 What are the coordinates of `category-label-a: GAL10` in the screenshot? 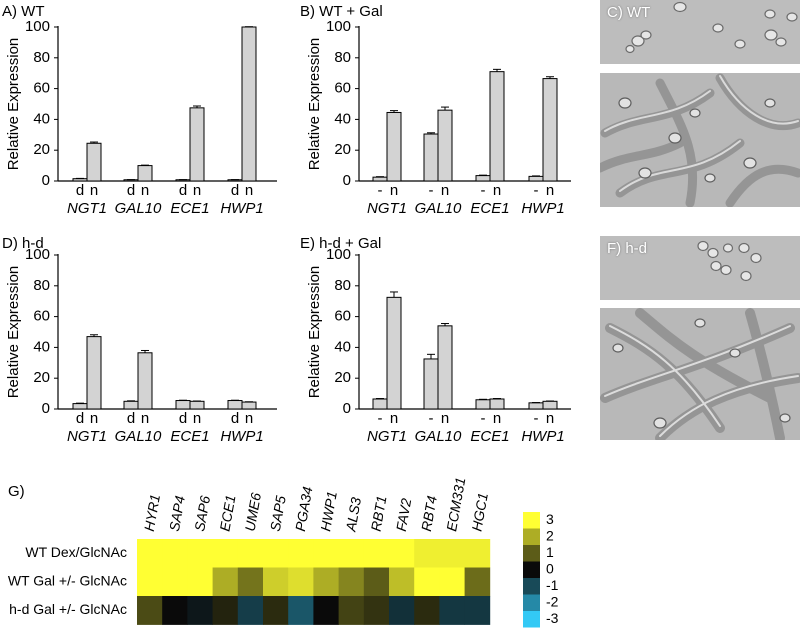 It's located at (138, 208).